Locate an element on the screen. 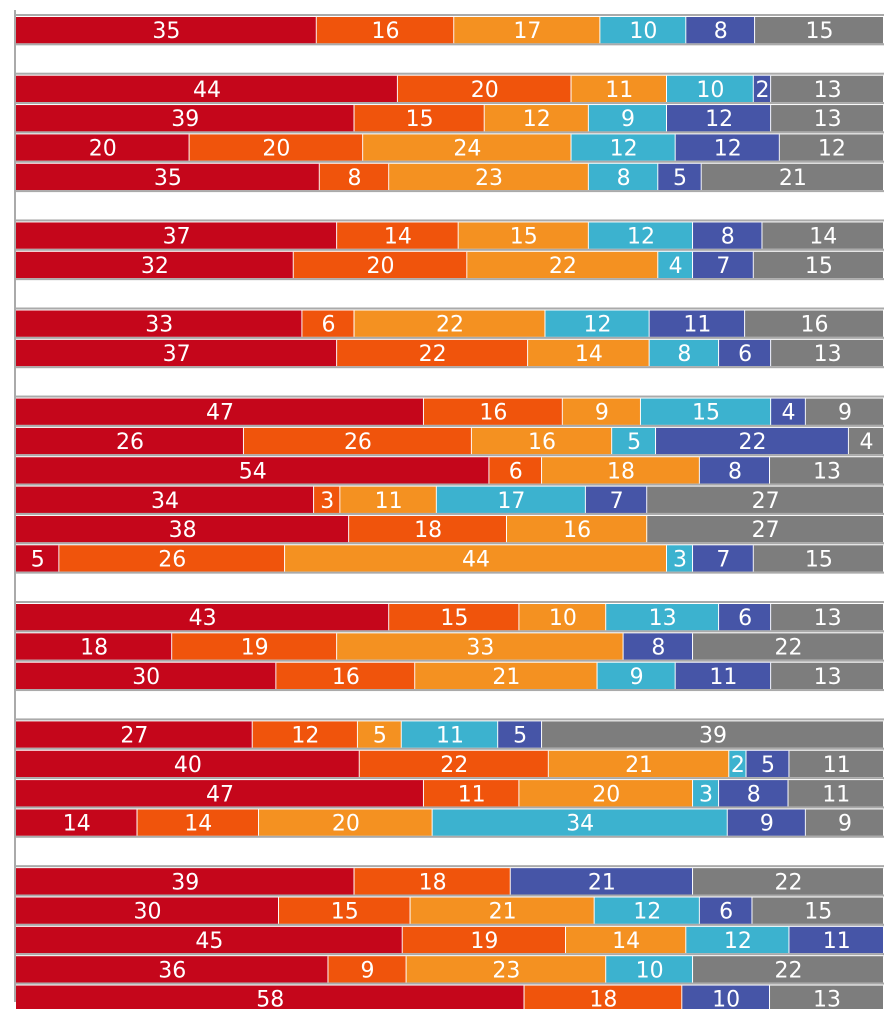 The height and width of the screenshot is (1014, 884). bar-value-label: 39 is located at coordinates (713, 736).